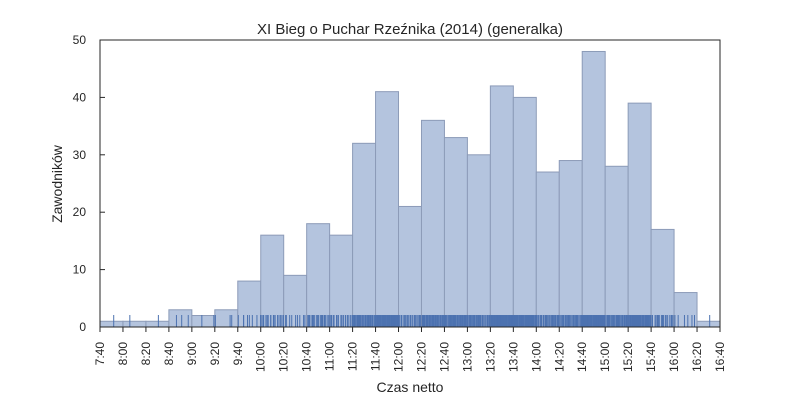  I want to click on x-tick-label: 12:40, so click(444, 357).